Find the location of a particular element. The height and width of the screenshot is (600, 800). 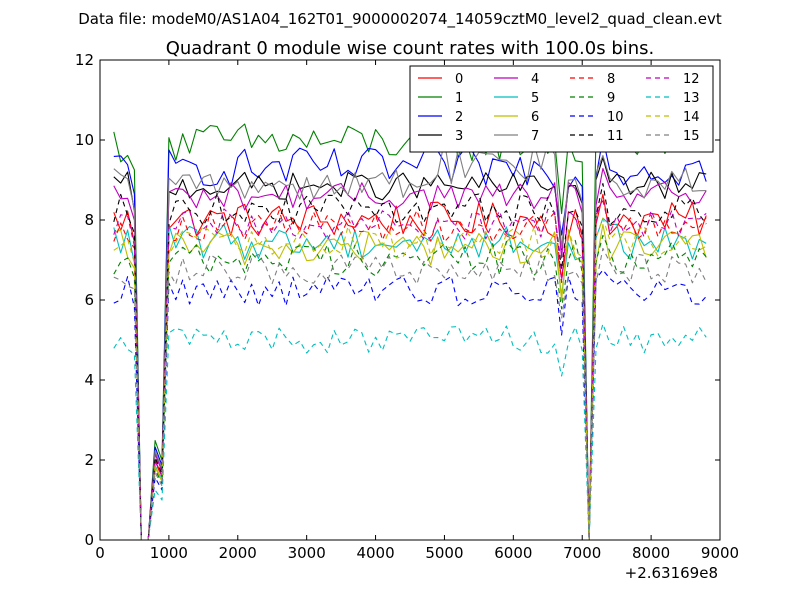

x-tick-label: 1000 is located at coordinates (169, 553).